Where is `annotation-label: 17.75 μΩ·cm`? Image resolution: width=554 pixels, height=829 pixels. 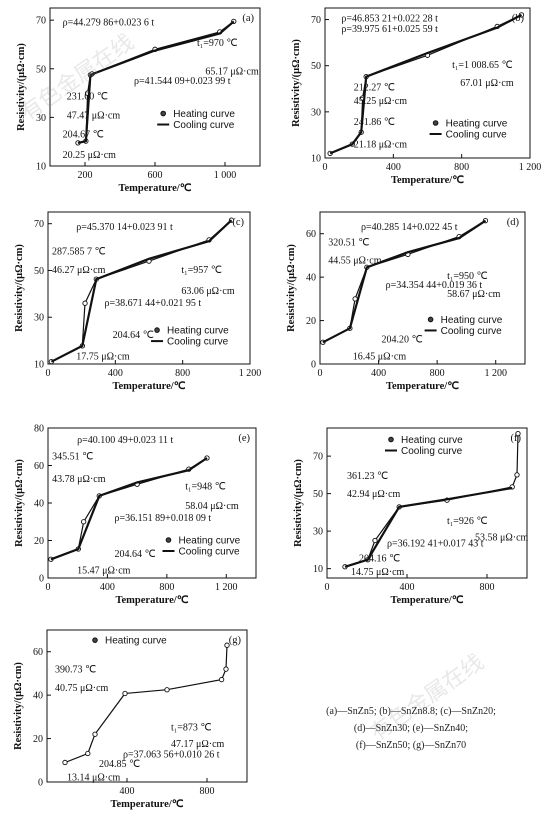
annotation-label: 17.75 μΩ·cm is located at coordinates (103, 356).